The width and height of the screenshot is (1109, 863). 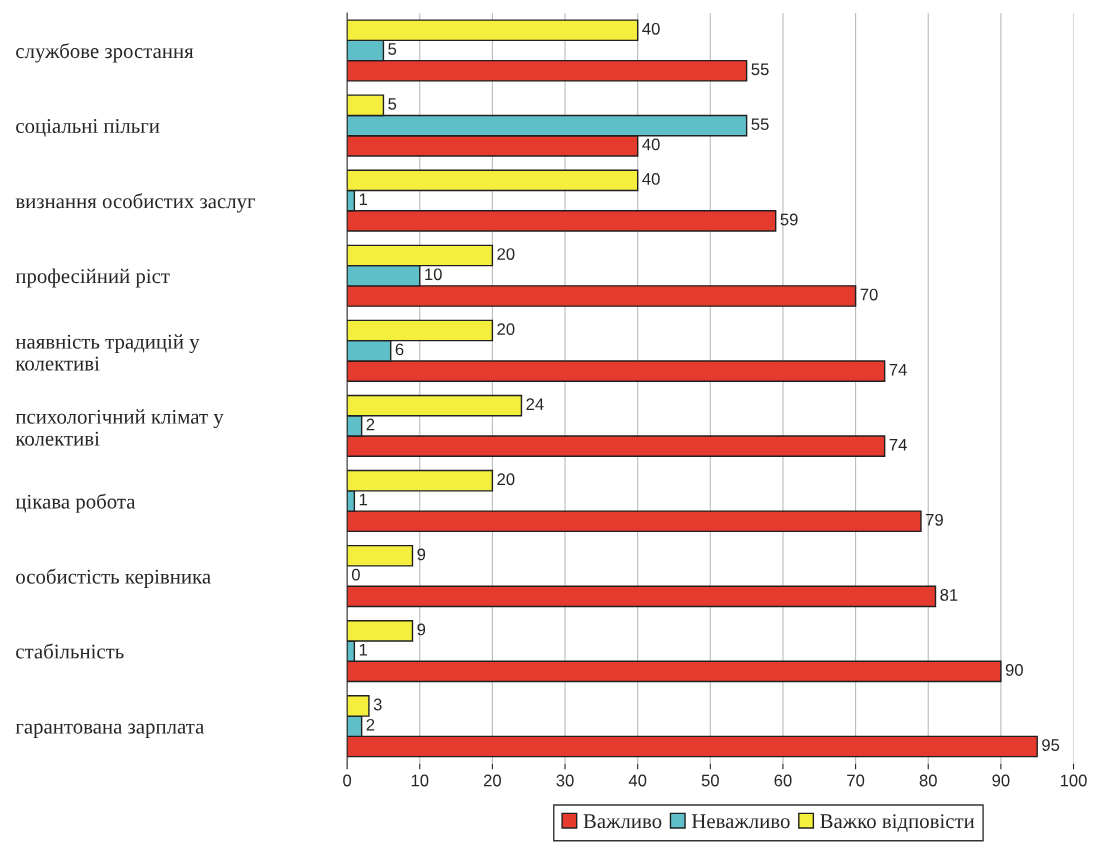 I want to click on data-label: 90, so click(x=1014, y=670).